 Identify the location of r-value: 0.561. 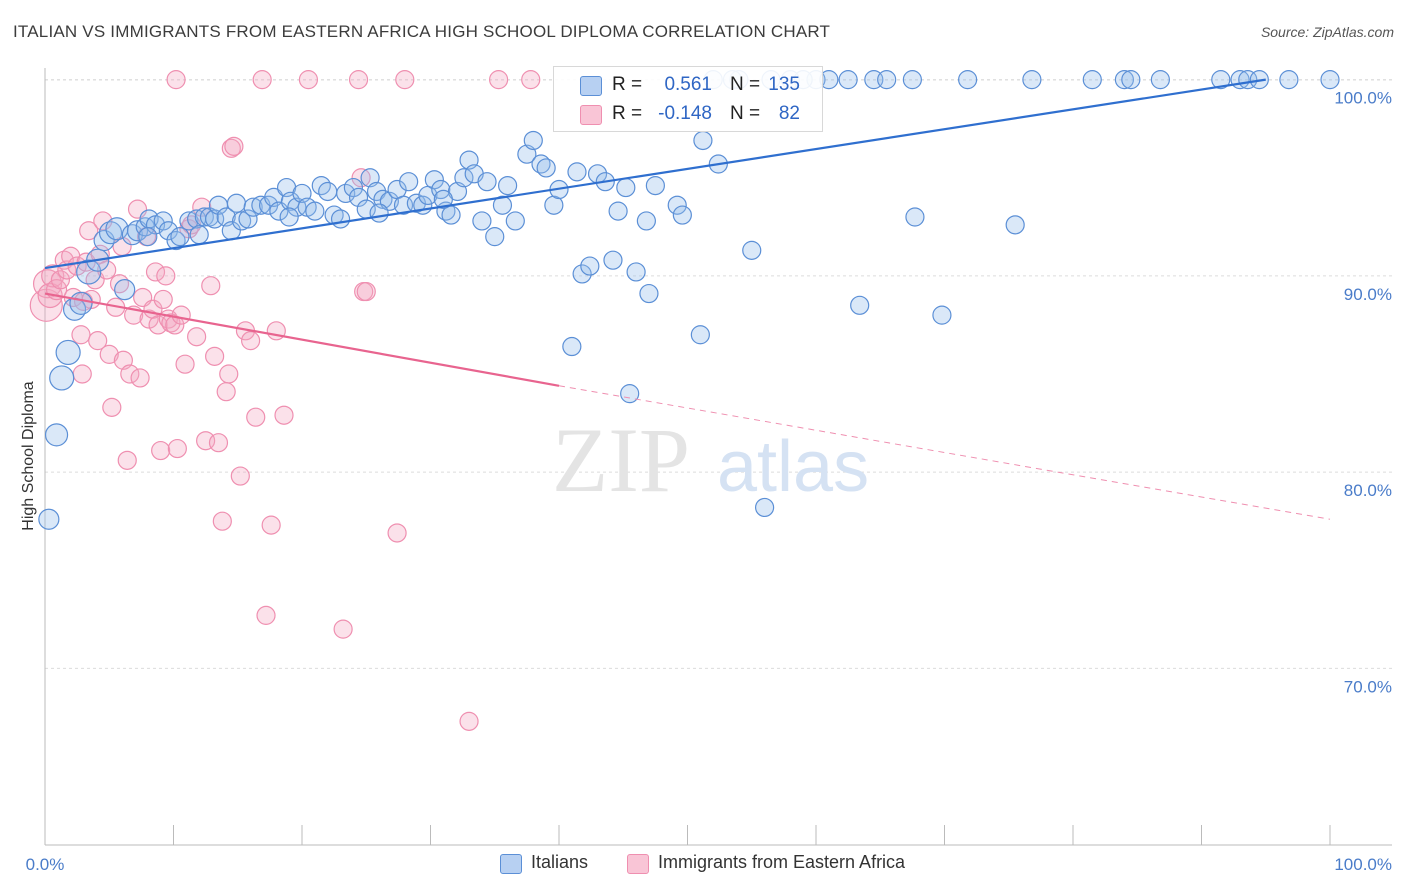
(688, 84).